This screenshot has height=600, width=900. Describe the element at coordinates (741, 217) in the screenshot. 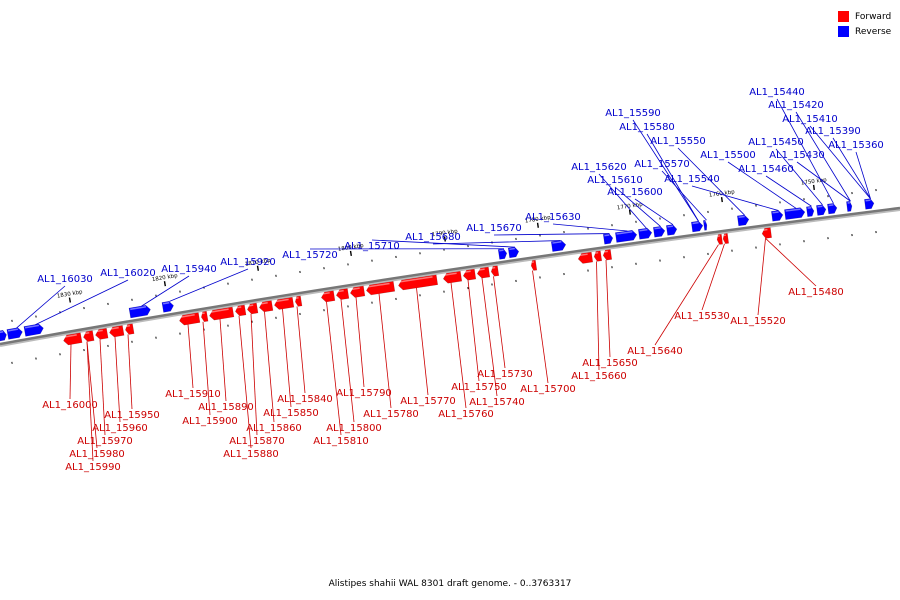

I see `reverse-gene-15-shine` at that location.